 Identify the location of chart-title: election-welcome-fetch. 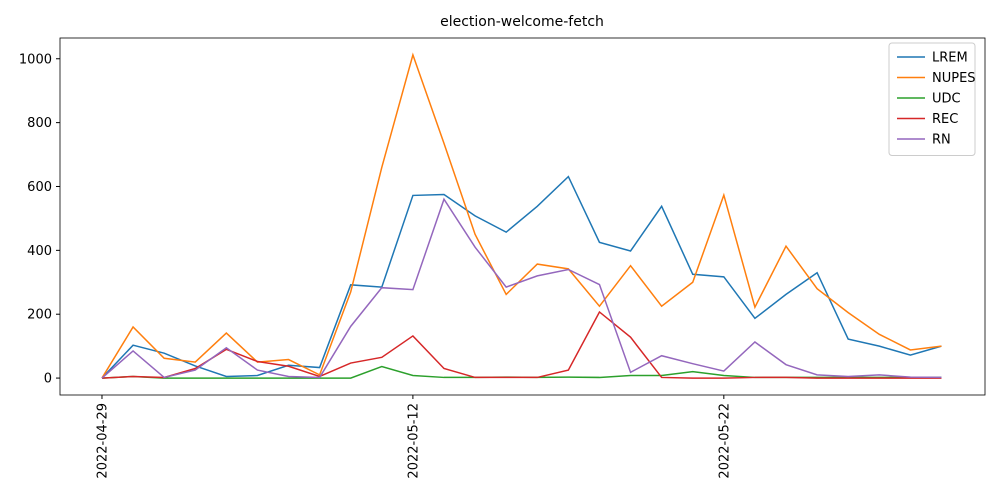
(522, 22).